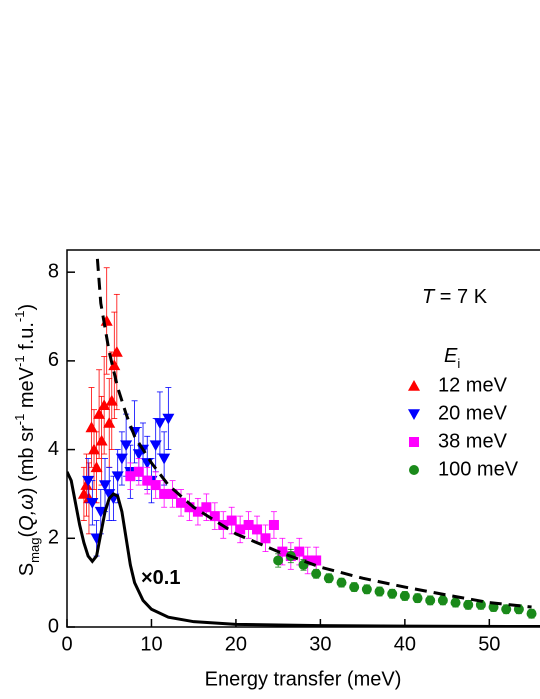 The width and height of the screenshot is (540, 699). Describe the element at coordinates (53, 271) in the screenshot. I see `y-tick-label: 8` at that location.